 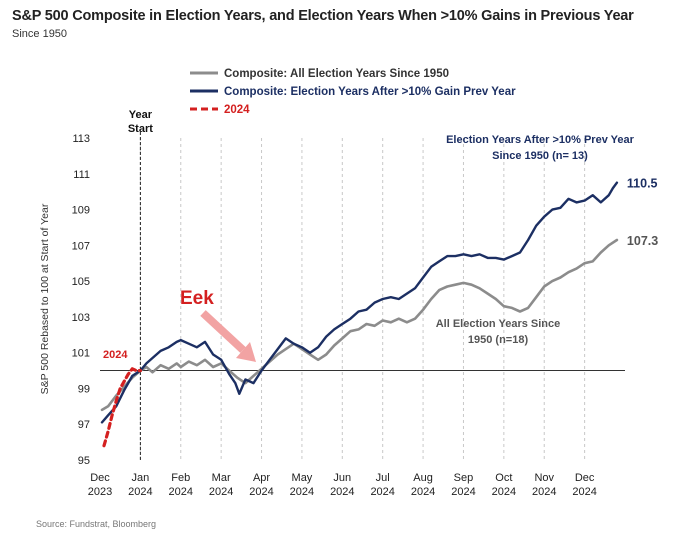 I want to click on composite-note-2: 1950 (n=18), so click(x=498, y=340).